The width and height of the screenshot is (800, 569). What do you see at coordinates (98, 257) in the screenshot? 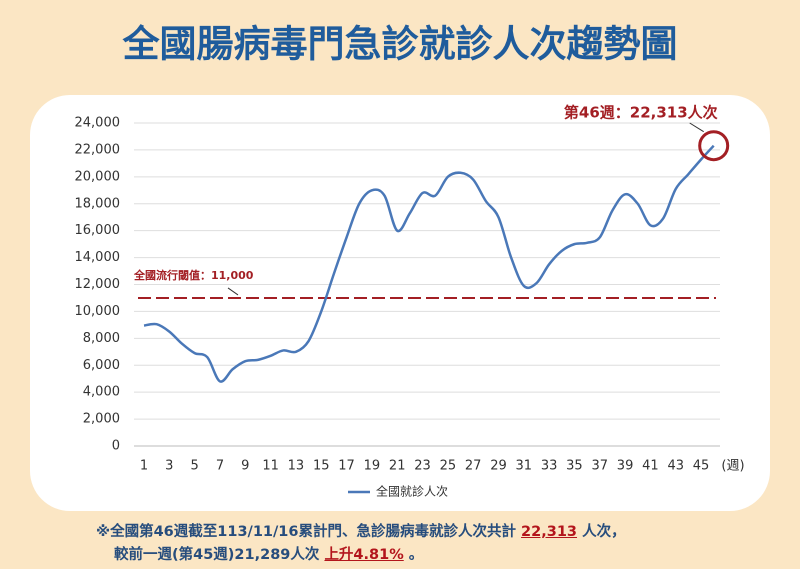
I see `y-tick-label: 14,000` at bounding box center [98, 257].